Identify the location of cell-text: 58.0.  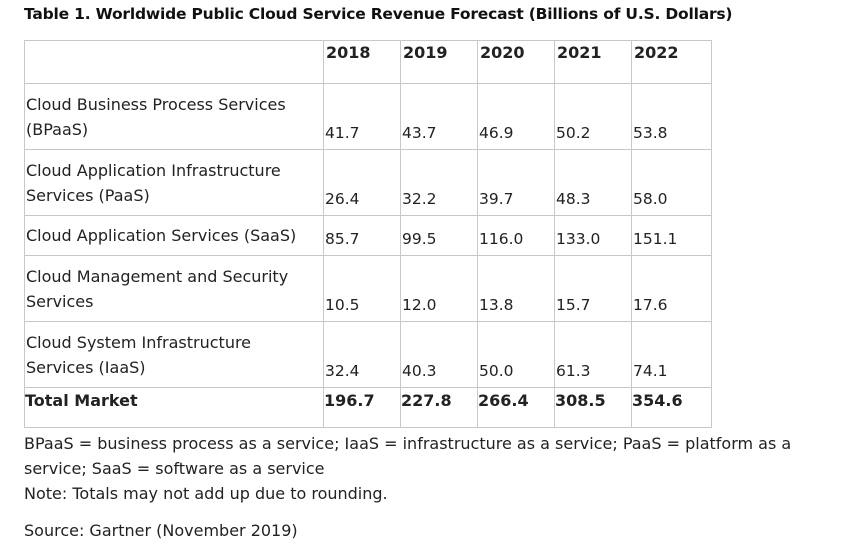
(650, 199).